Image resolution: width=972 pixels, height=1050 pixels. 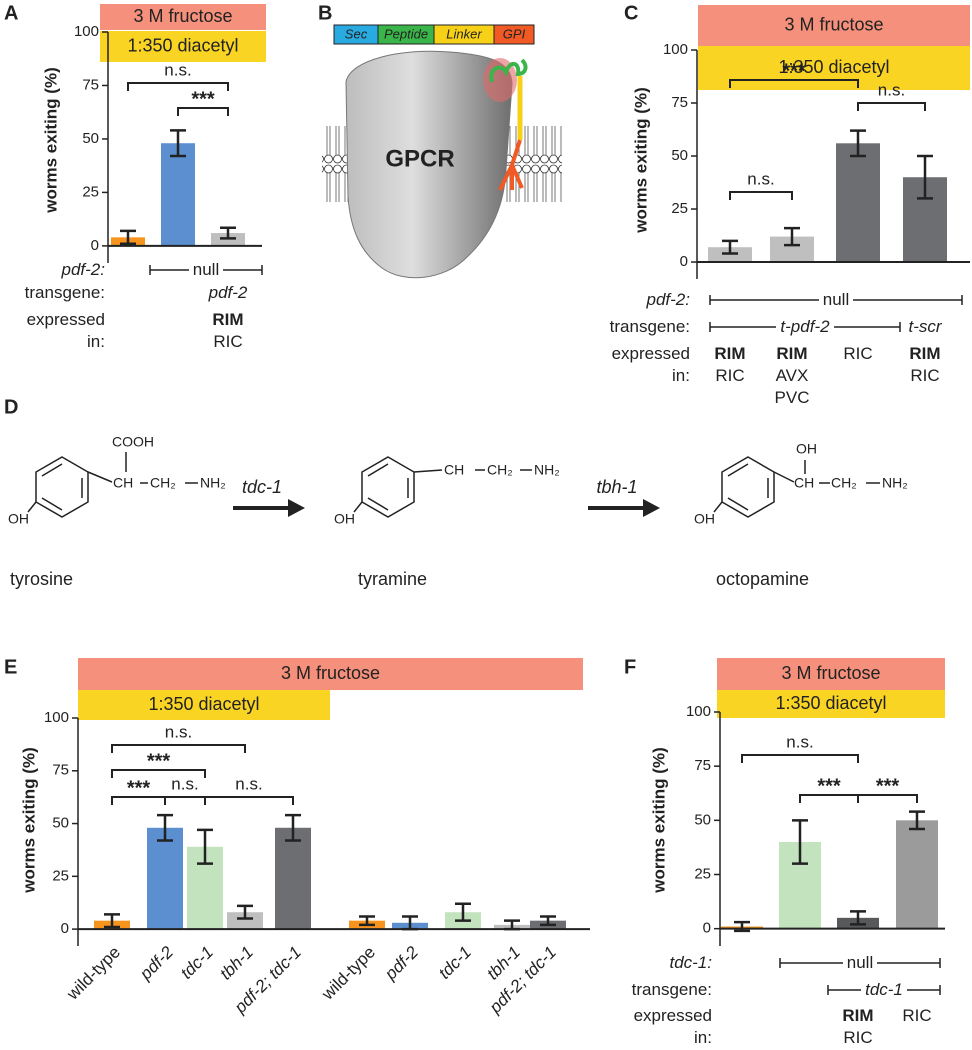 I want to click on panel-letter: F, so click(x=630, y=667).